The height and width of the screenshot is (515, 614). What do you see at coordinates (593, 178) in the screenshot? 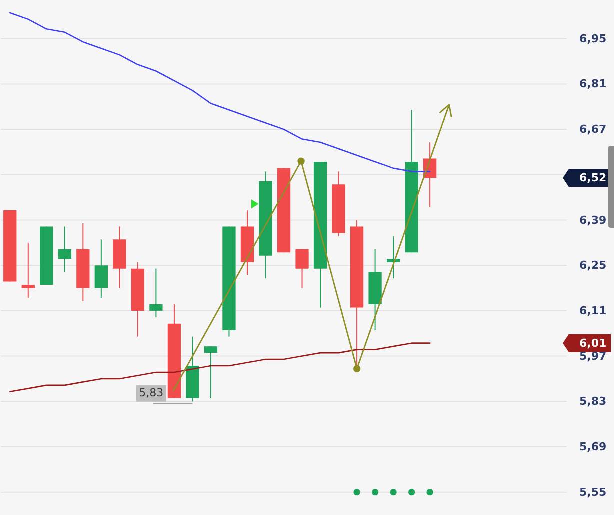
I see `y-tick-label: 6,52` at bounding box center [593, 178].